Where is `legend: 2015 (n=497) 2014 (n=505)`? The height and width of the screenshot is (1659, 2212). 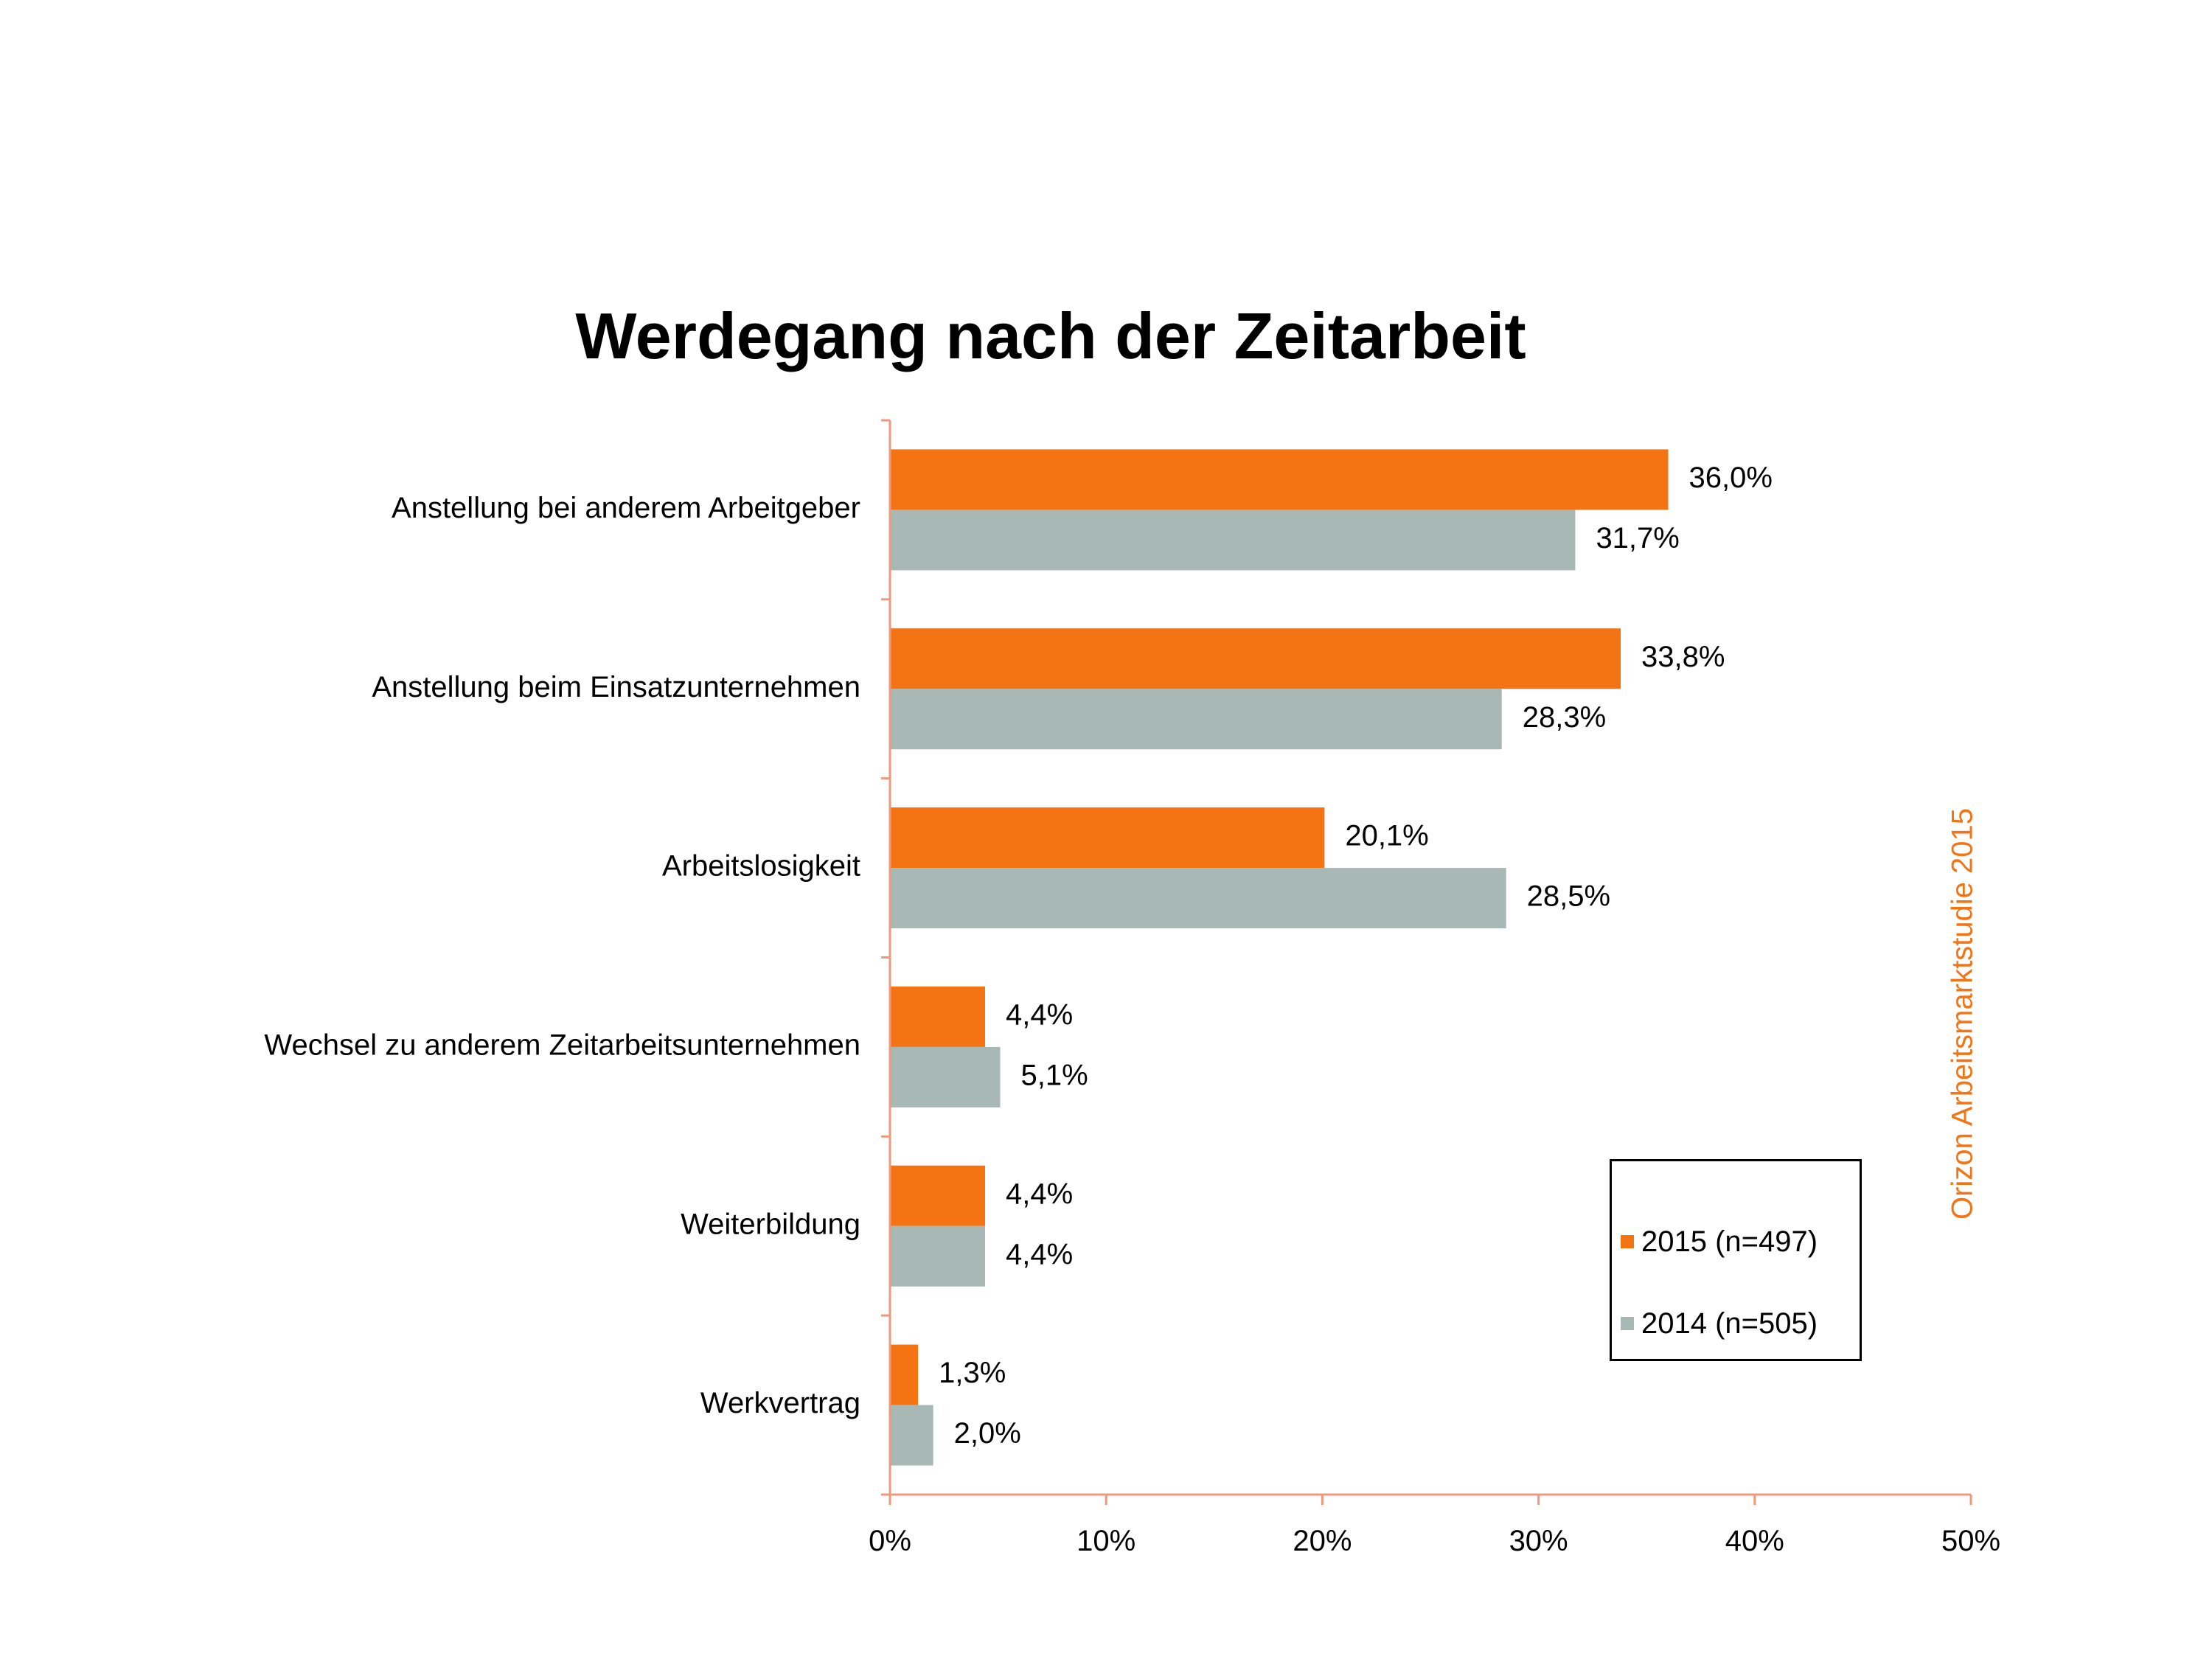
legend: 2015 (n=497) 2014 (n=505) is located at coordinates (1736, 1260).